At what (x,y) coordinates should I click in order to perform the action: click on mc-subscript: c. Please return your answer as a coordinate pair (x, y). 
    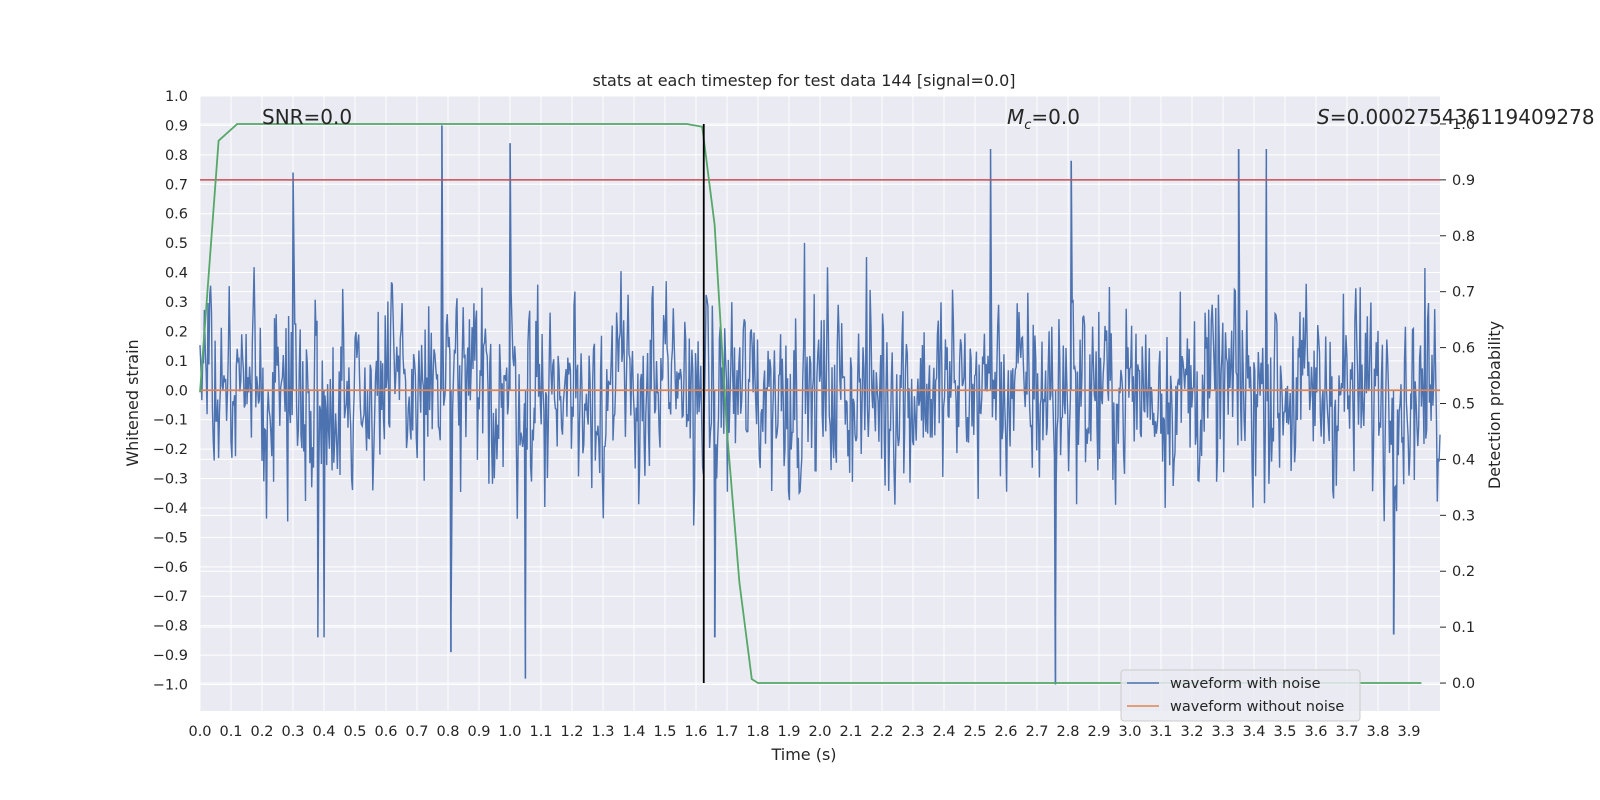
    Looking at the image, I should click on (1027, 125).